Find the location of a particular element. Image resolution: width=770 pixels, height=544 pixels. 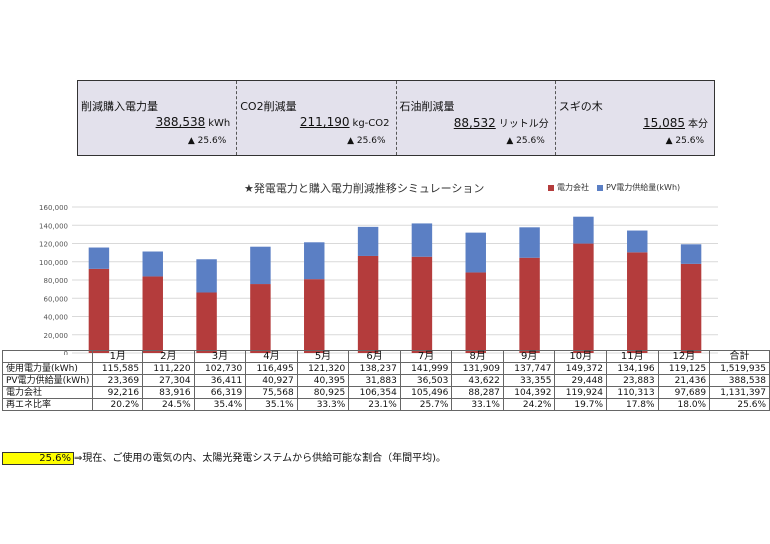

table-cell: 40,395 is located at coordinates (323, 380).